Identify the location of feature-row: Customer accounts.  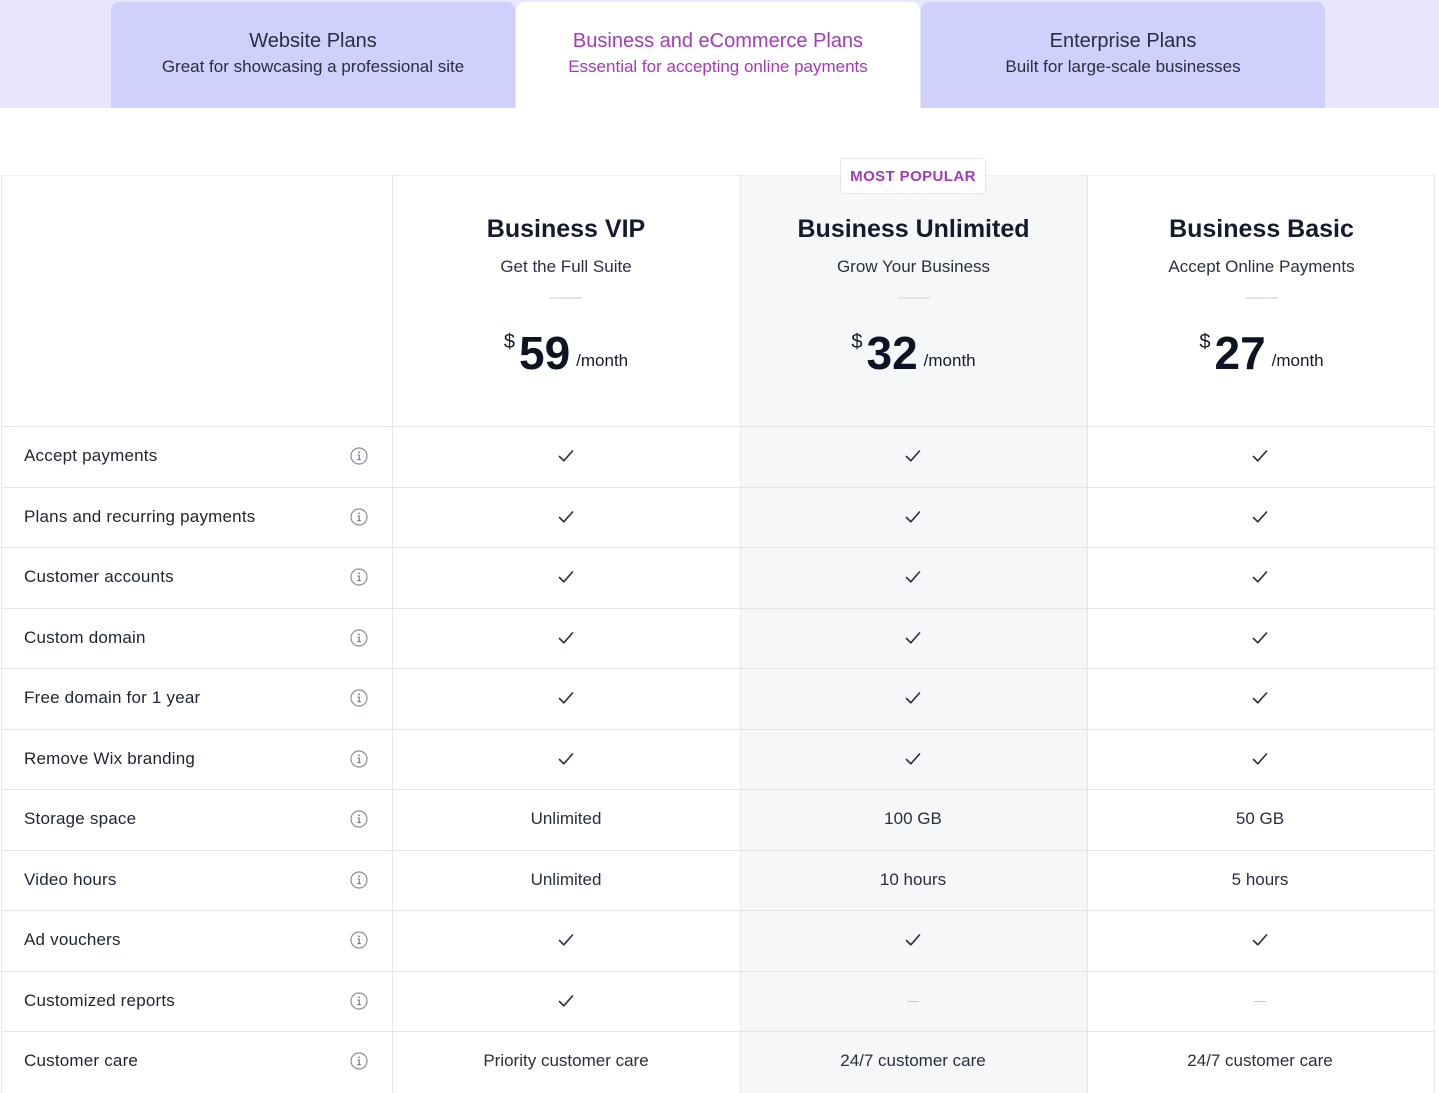
(718, 577).